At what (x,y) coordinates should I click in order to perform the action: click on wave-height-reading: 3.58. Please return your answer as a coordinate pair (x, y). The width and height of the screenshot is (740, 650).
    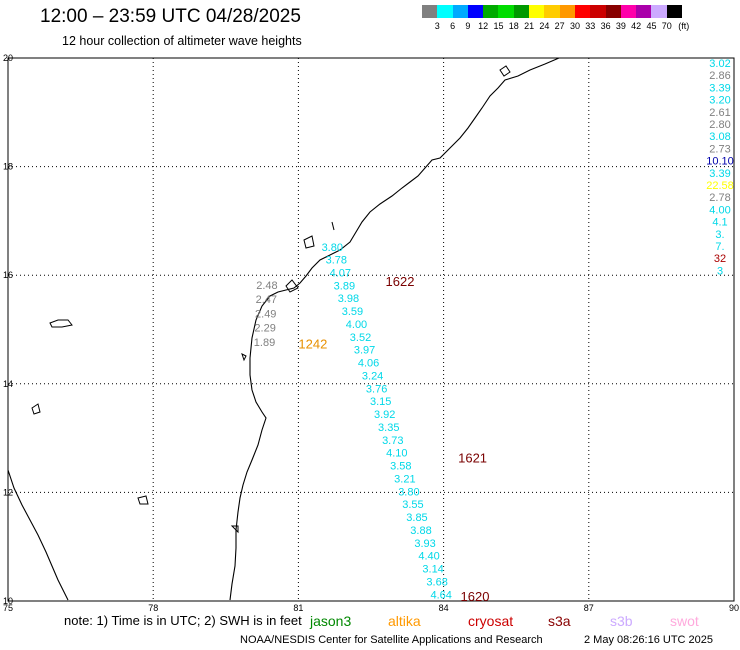
    Looking at the image, I should click on (400, 467).